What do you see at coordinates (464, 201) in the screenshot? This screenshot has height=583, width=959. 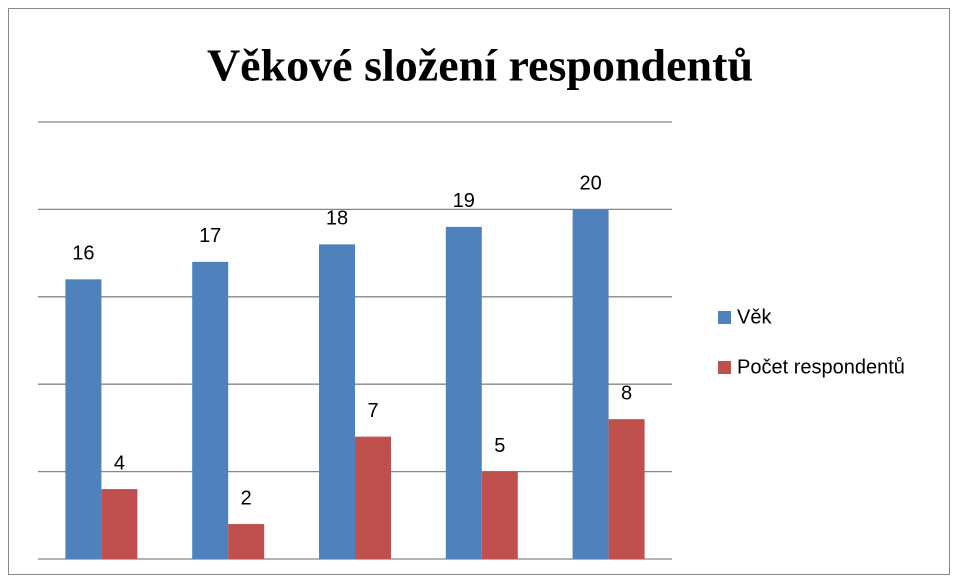 I see `data-label: 19` at bounding box center [464, 201].